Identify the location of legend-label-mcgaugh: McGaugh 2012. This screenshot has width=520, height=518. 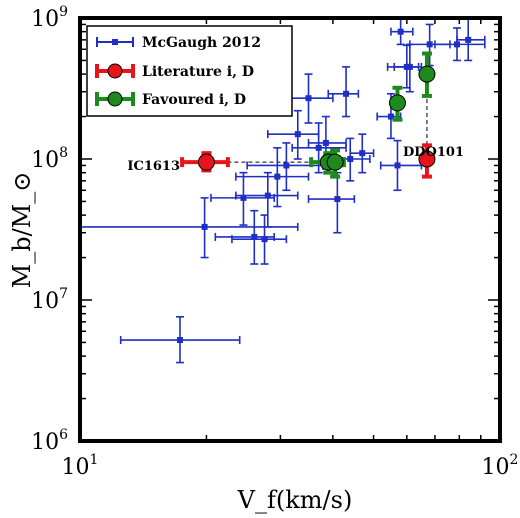
(201, 43).